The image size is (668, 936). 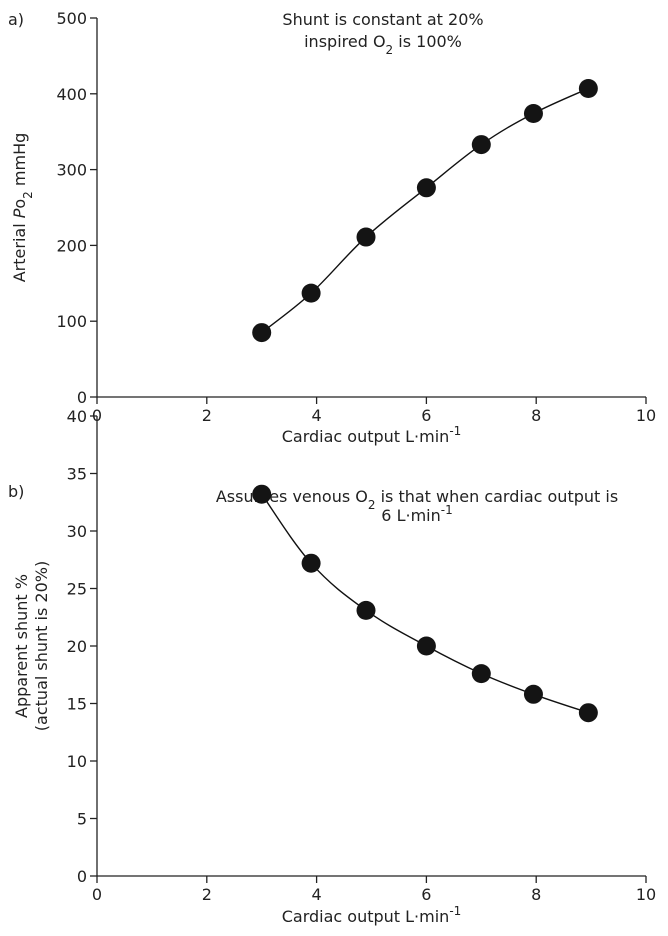 I want to click on y-tick-label: 30, so click(x=77, y=531).